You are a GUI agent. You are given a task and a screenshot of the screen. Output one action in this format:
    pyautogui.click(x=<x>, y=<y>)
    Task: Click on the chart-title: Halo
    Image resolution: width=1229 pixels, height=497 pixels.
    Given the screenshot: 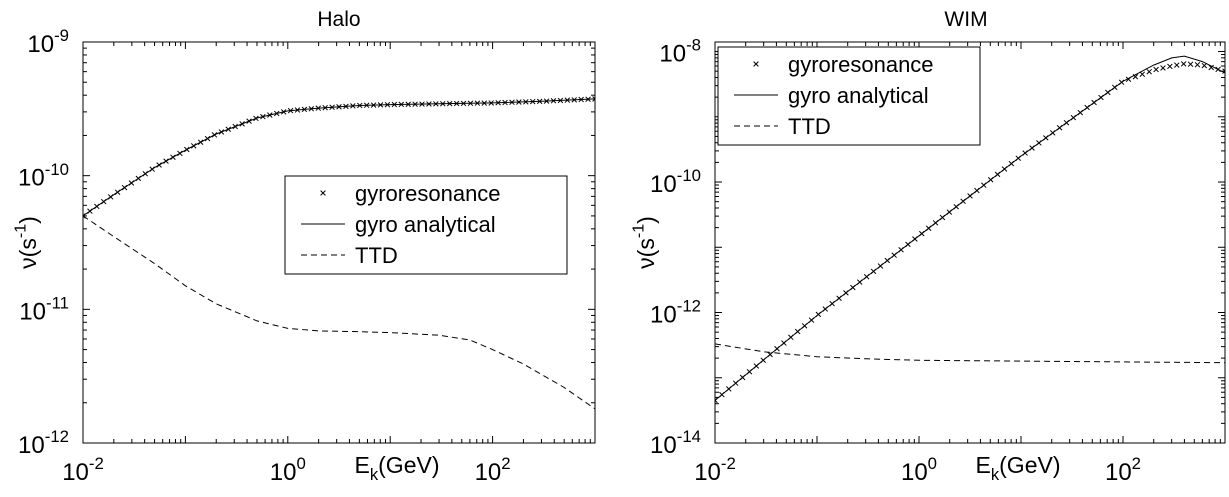 What is the action you would take?
    pyautogui.click(x=338, y=19)
    